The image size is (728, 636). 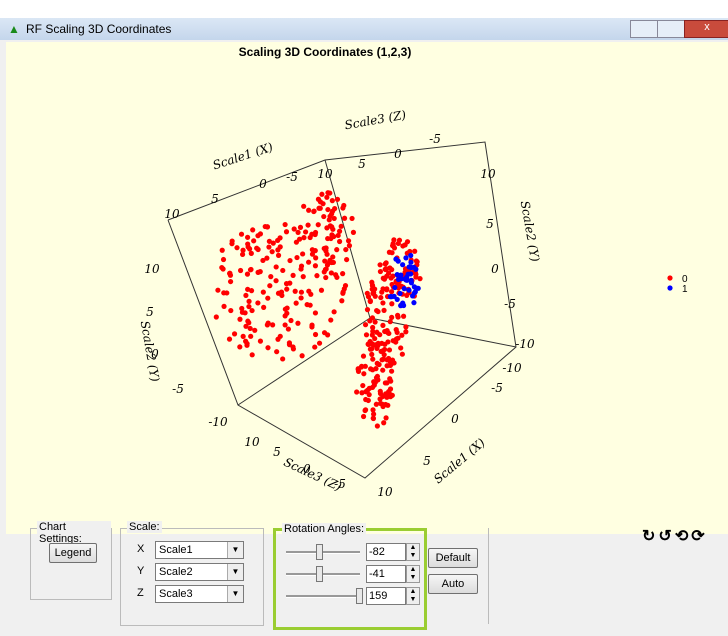 I want to click on scale-combo: Scale1, so click(x=199, y=550).